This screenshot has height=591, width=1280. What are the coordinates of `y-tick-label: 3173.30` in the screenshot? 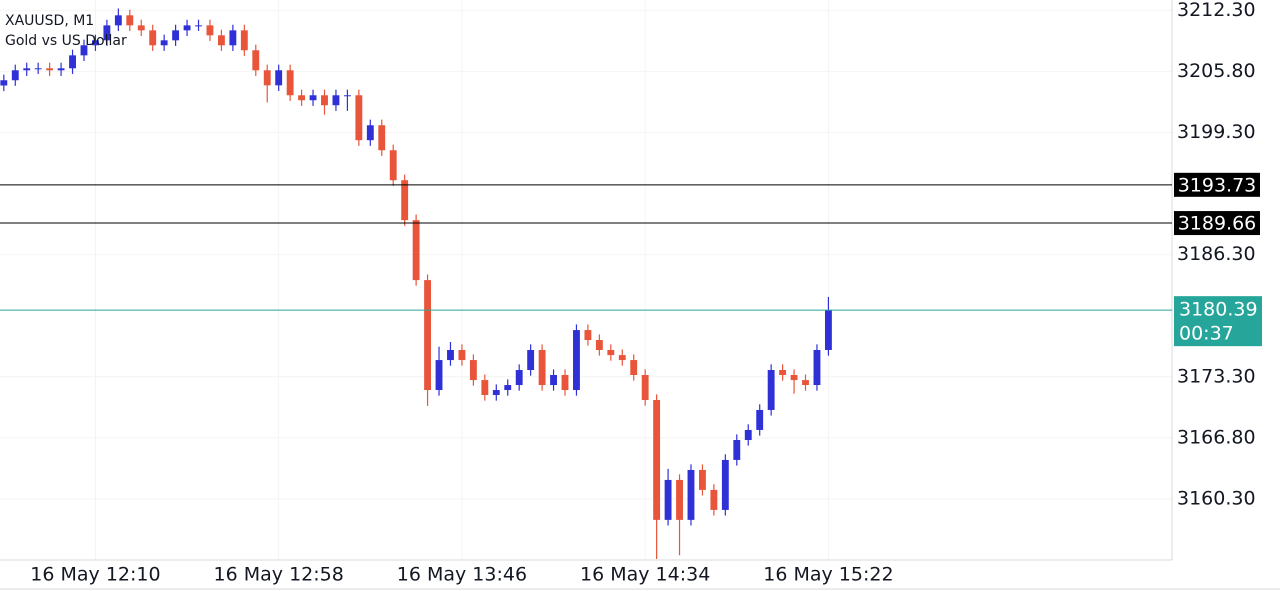 It's located at (1216, 376).